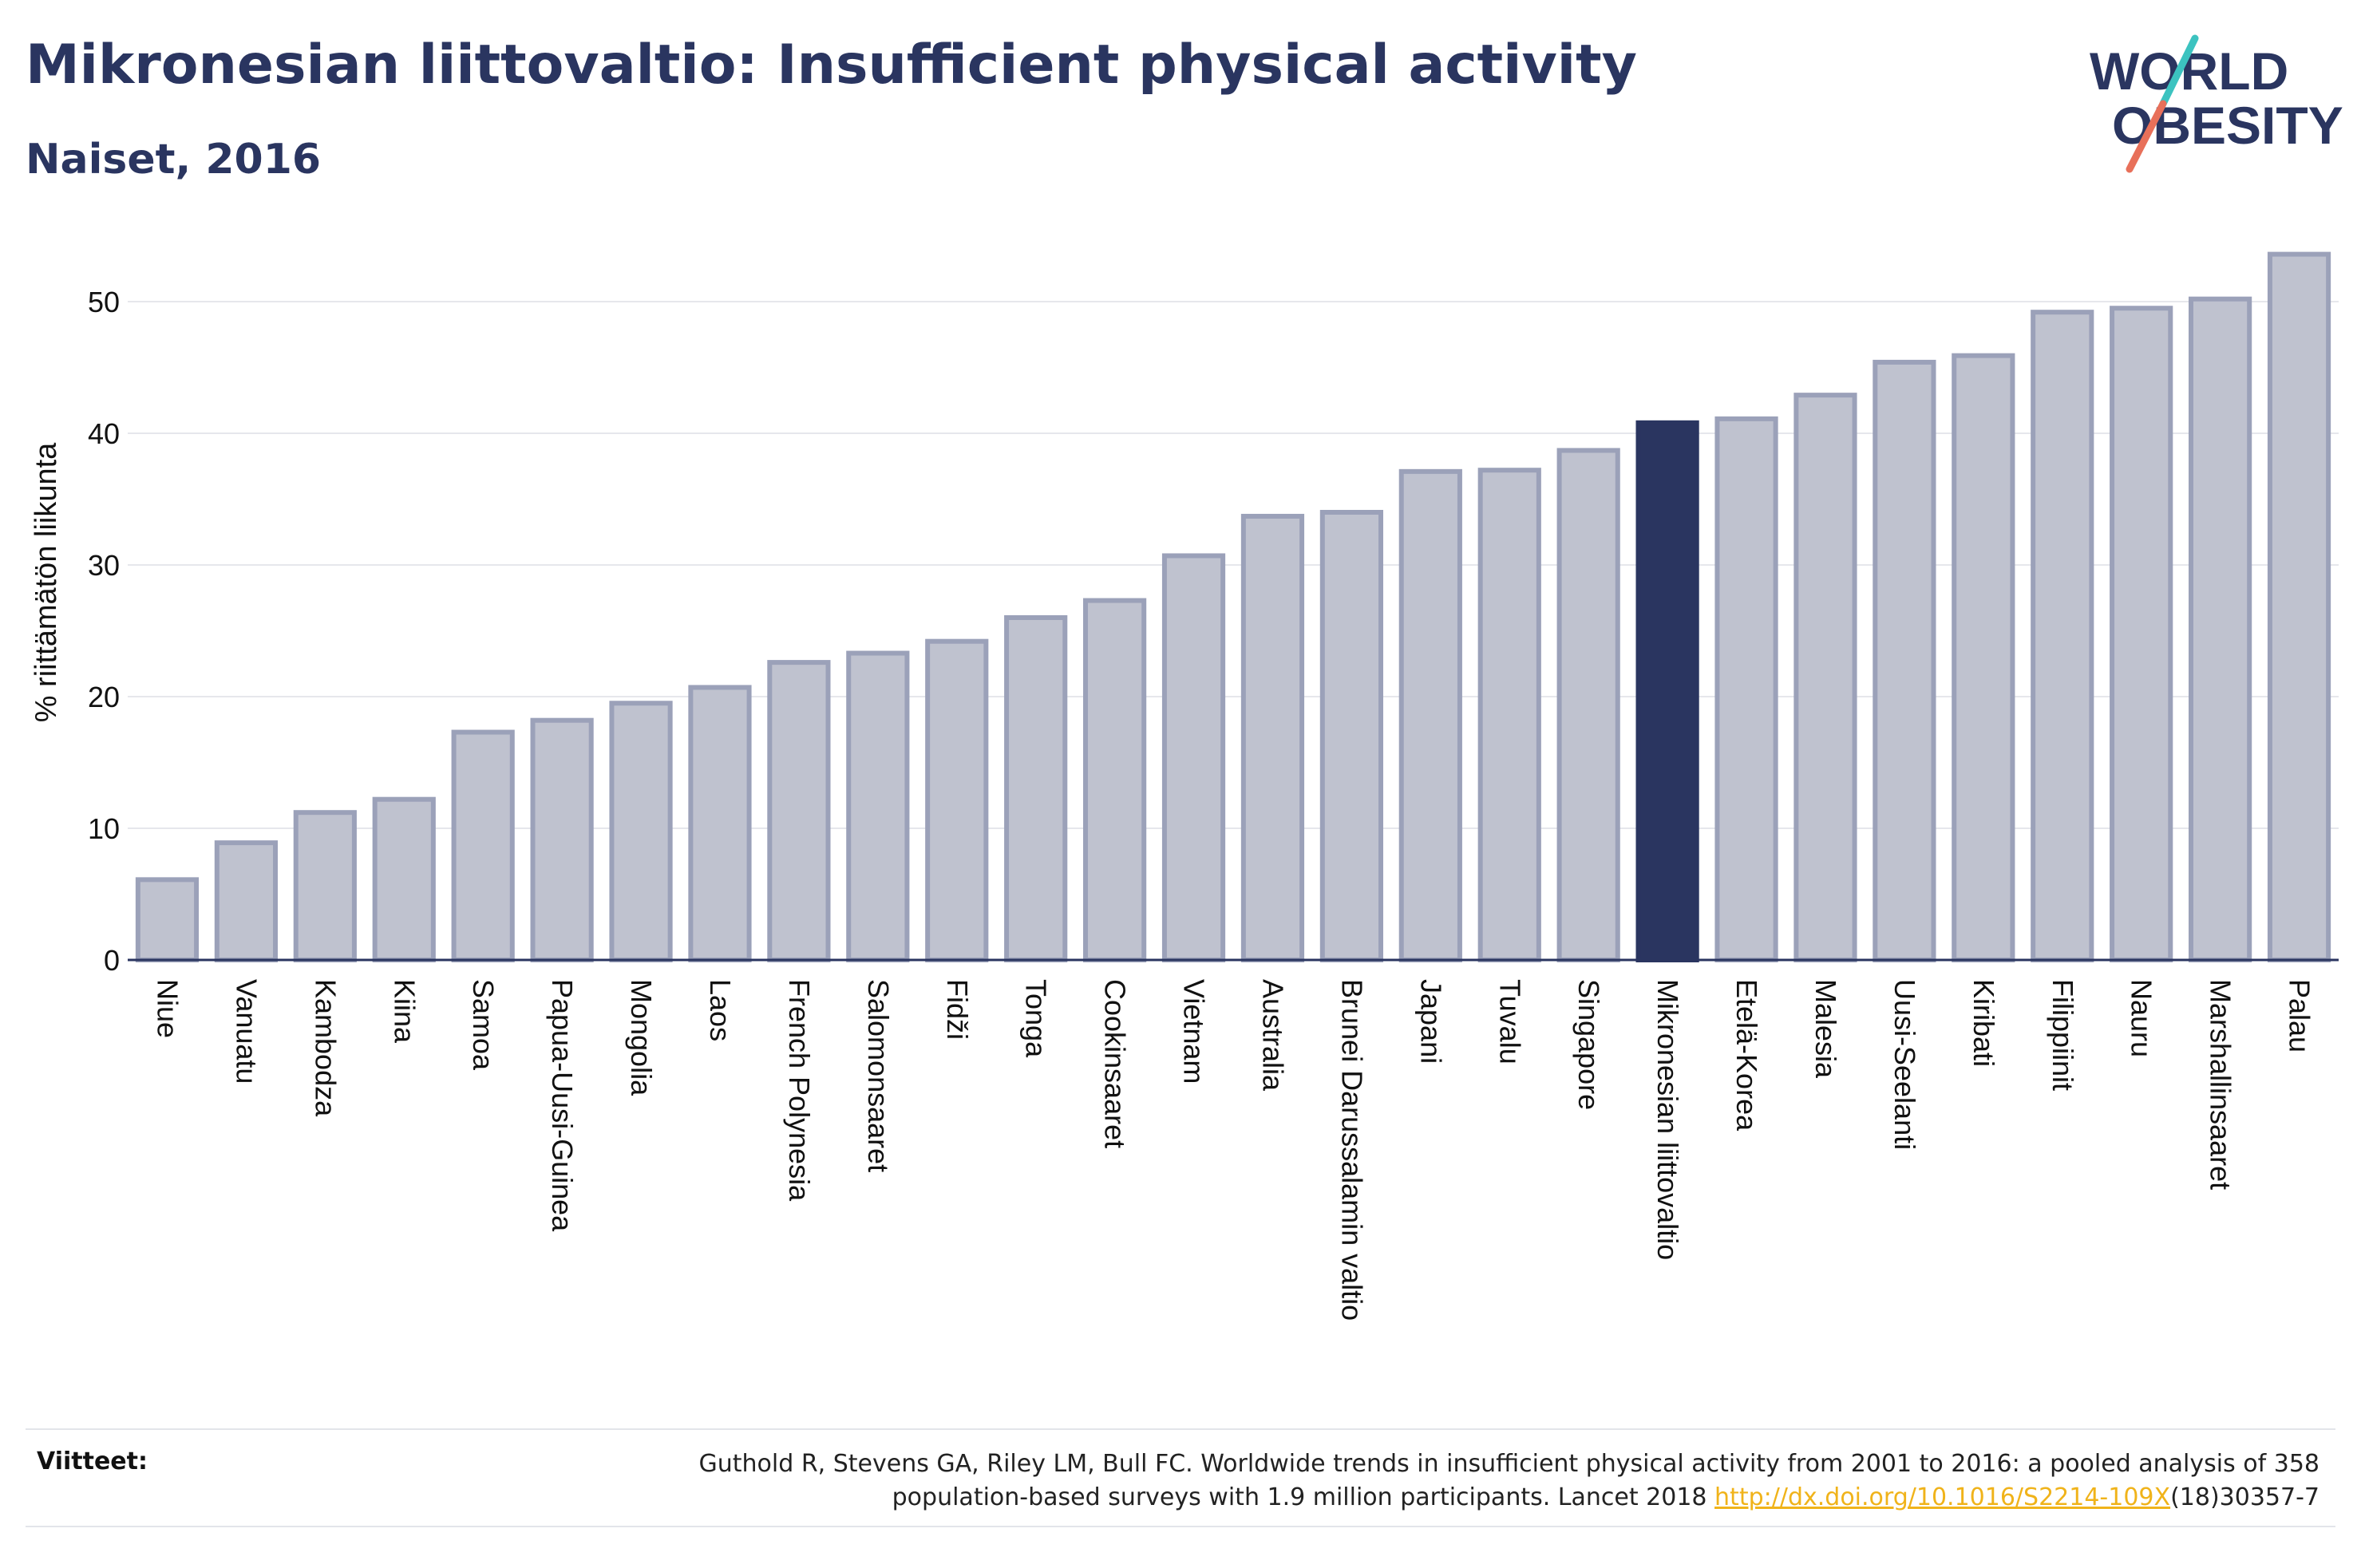  Describe the element at coordinates (2216, 103) in the screenshot. I see `world-obesity-logo: WORLD OBESITY` at that location.